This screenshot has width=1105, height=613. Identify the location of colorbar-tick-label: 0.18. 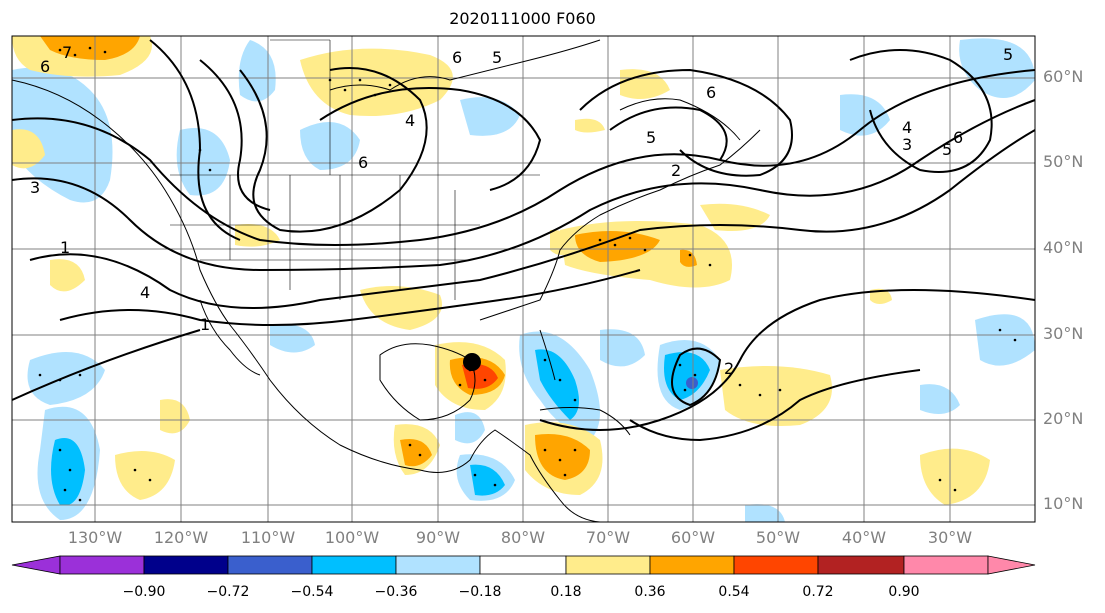
(566, 592).